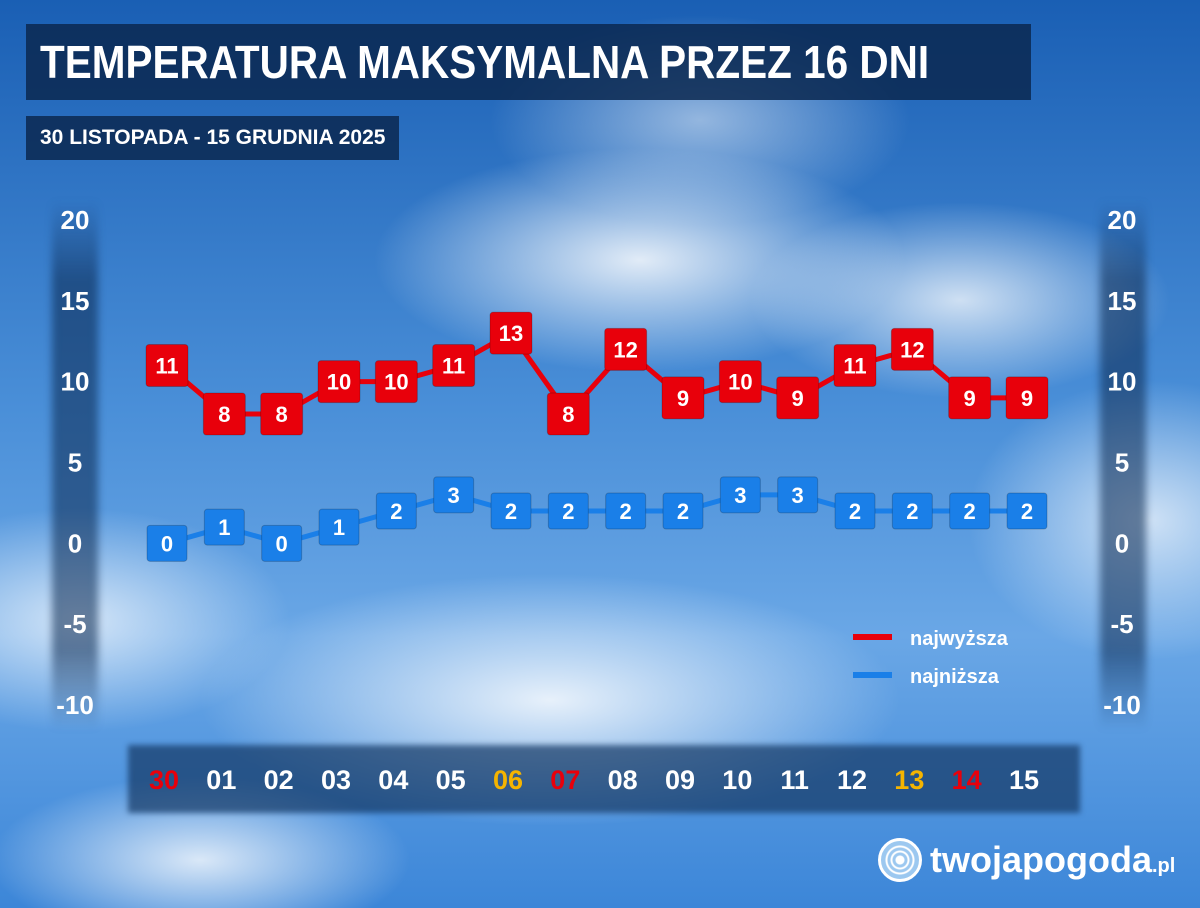 This screenshot has width=1200, height=908. Describe the element at coordinates (221, 780) in the screenshot. I see `x-tick-label: 01` at that location.